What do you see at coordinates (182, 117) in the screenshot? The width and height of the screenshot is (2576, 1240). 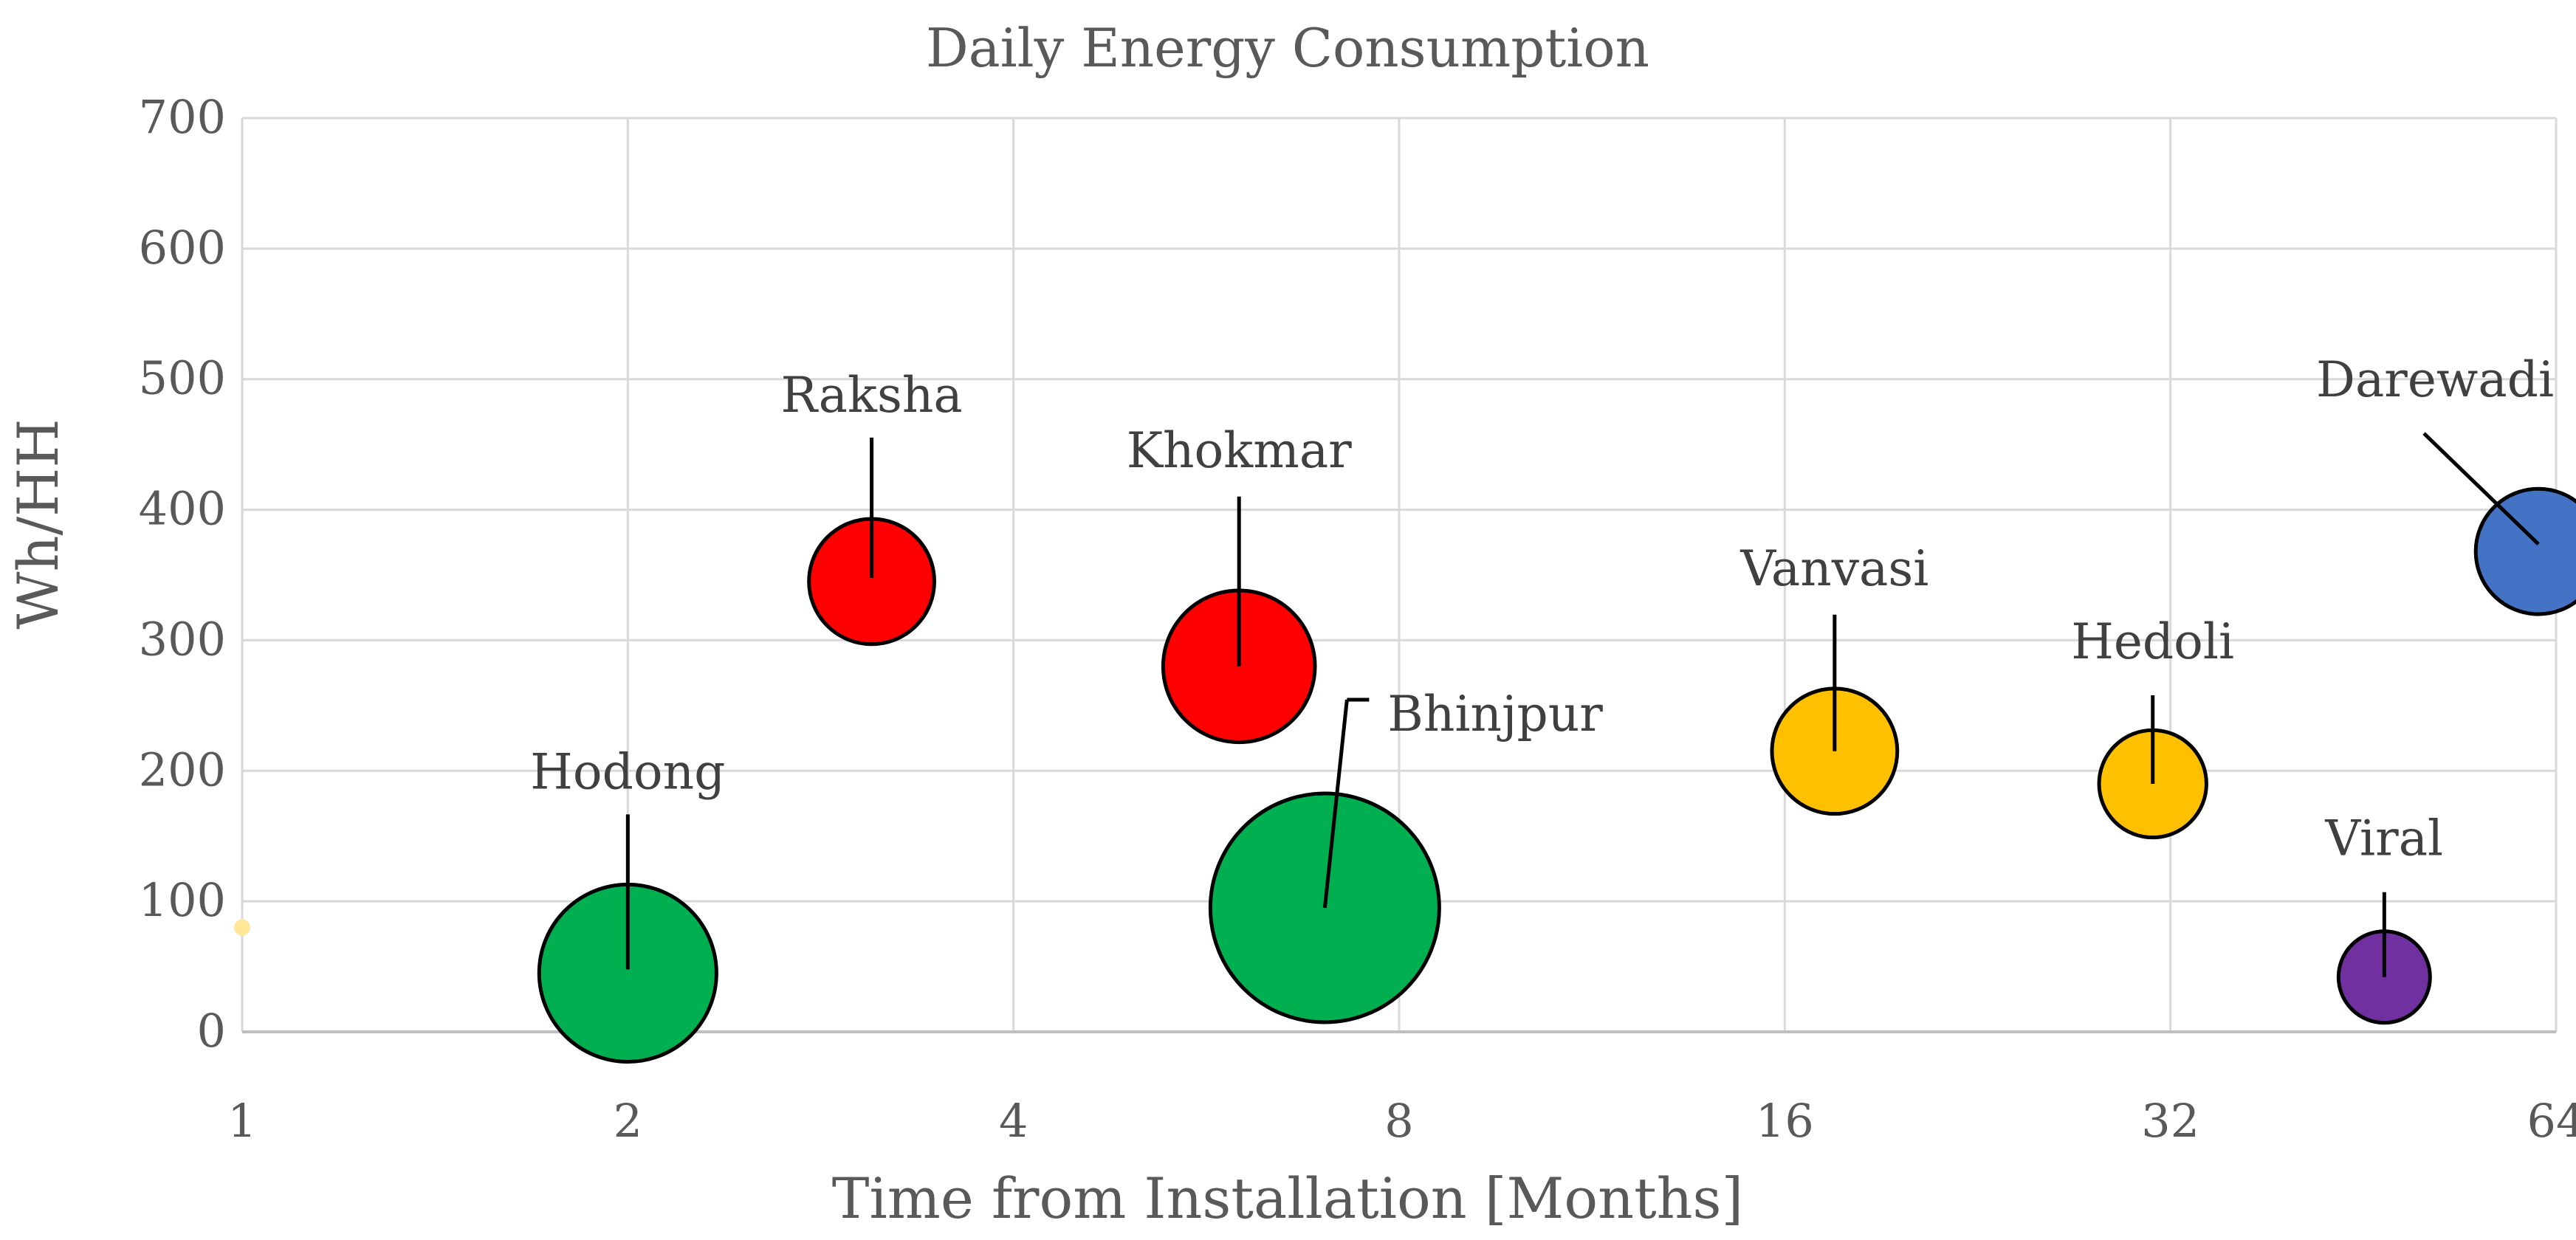 I see `y-tick-label: 700` at bounding box center [182, 117].